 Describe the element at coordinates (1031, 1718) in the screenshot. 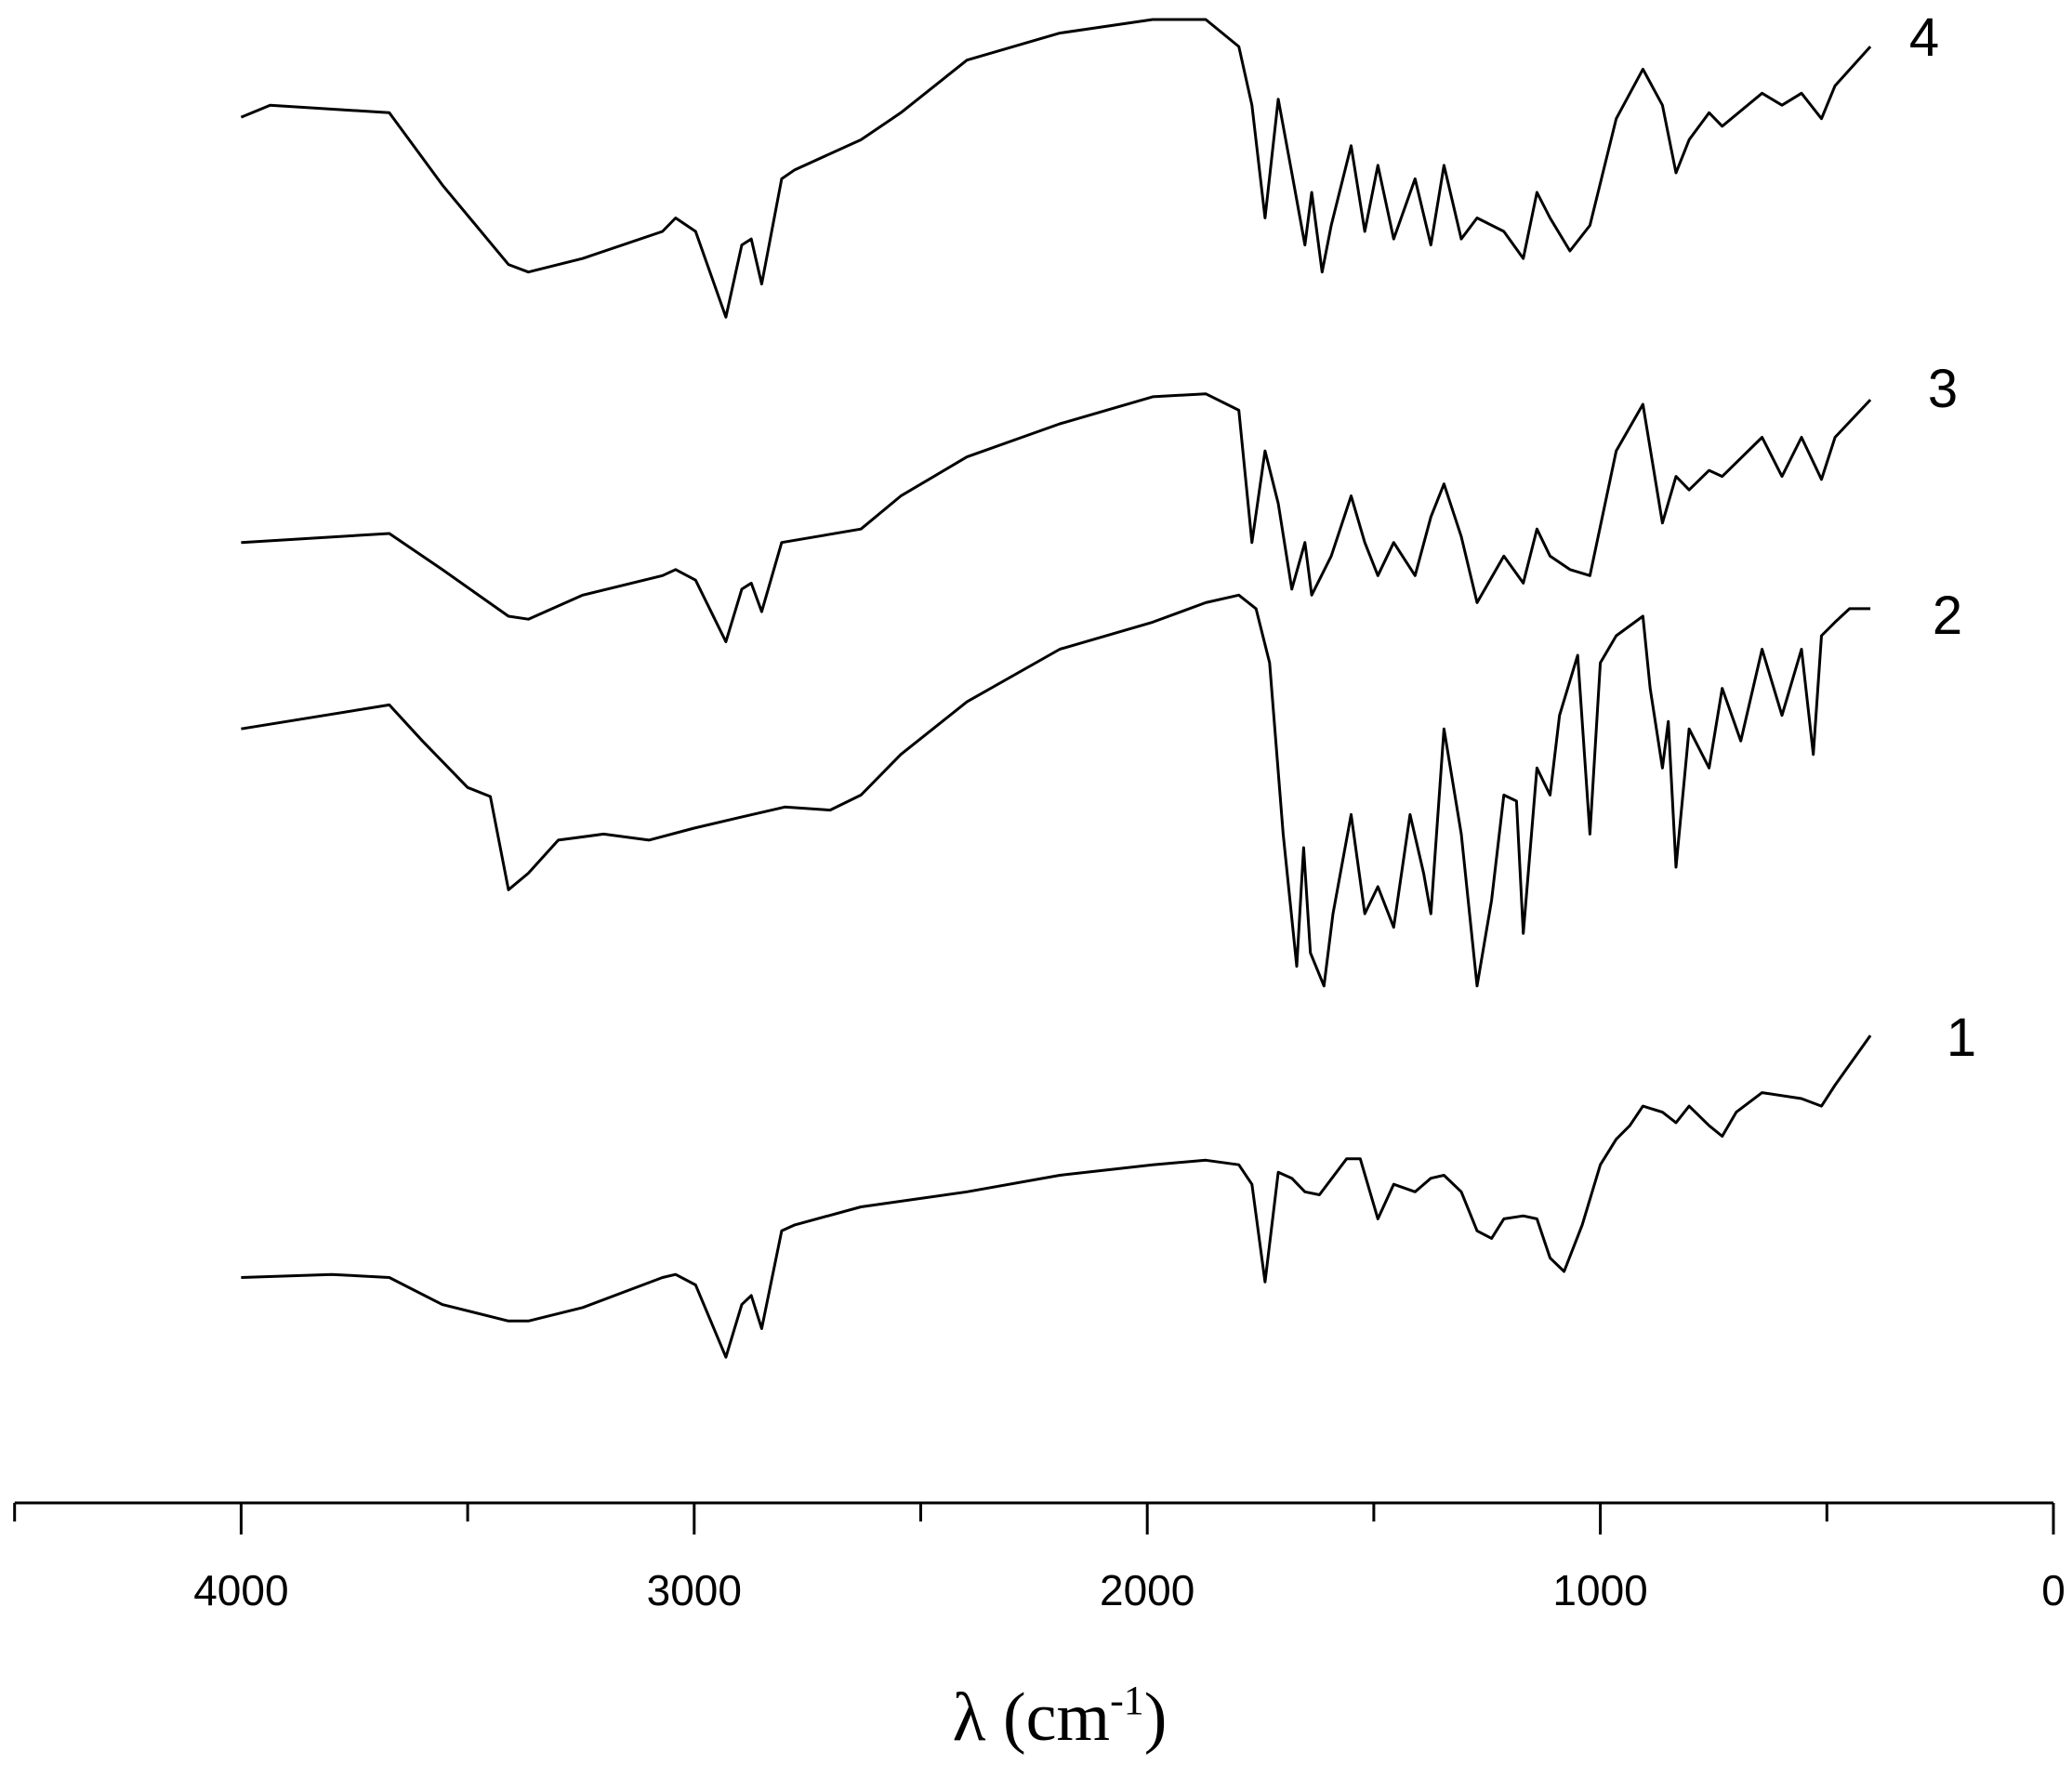

I see `x-axis-title-main: λ (cm` at that location.